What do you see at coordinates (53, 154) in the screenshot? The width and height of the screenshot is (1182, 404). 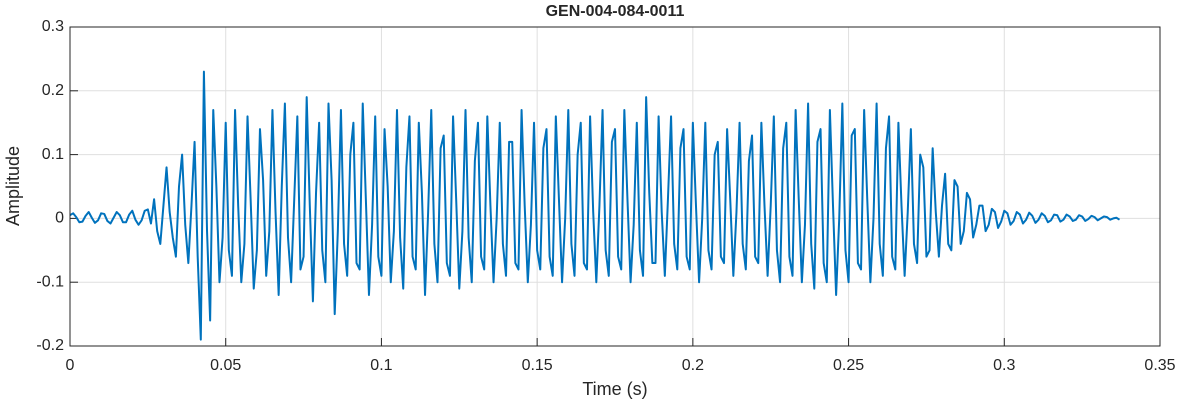 I see `y-tick-label: 0.1` at bounding box center [53, 154].